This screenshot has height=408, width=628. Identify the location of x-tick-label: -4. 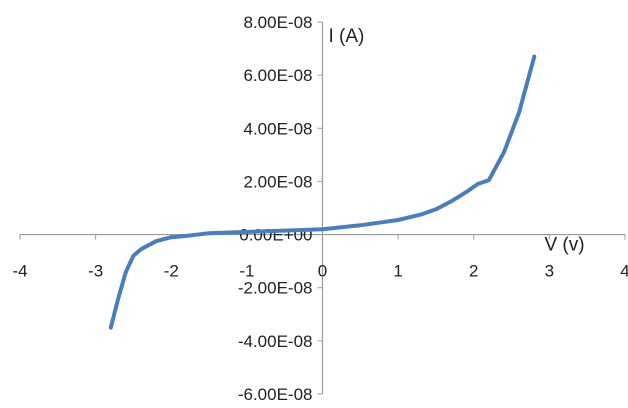
(19, 271).